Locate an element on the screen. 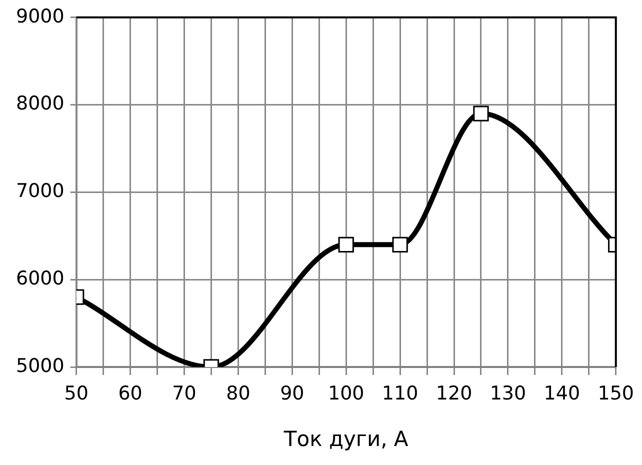  x-tick-label: 140 is located at coordinates (562, 393).